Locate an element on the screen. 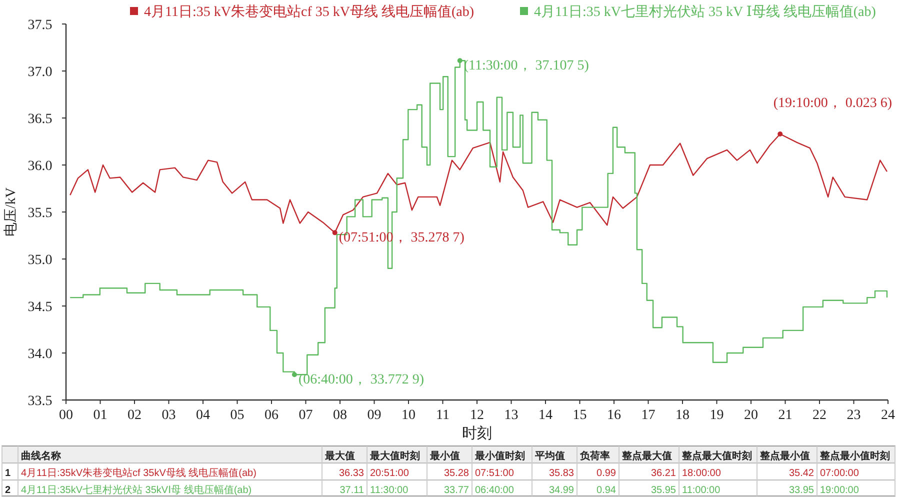 This screenshot has width=900, height=497. x-tick-label: 00 is located at coordinates (66, 415).